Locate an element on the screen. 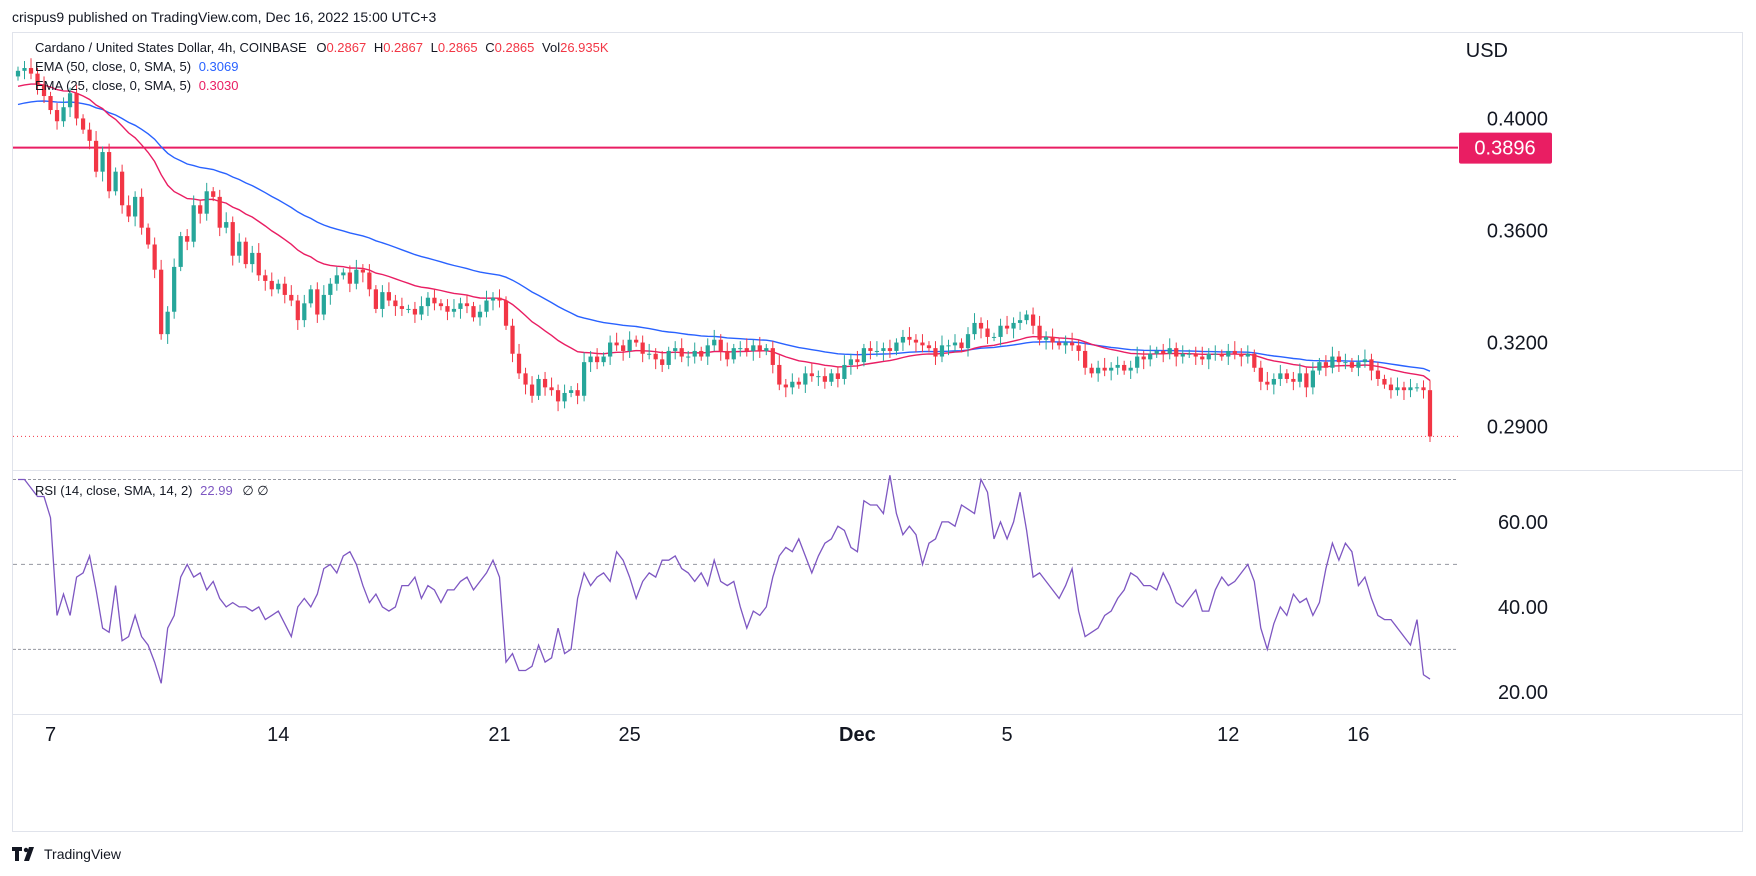 The image size is (1756, 876). price-axis-unit: USD is located at coordinates (1487, 51).